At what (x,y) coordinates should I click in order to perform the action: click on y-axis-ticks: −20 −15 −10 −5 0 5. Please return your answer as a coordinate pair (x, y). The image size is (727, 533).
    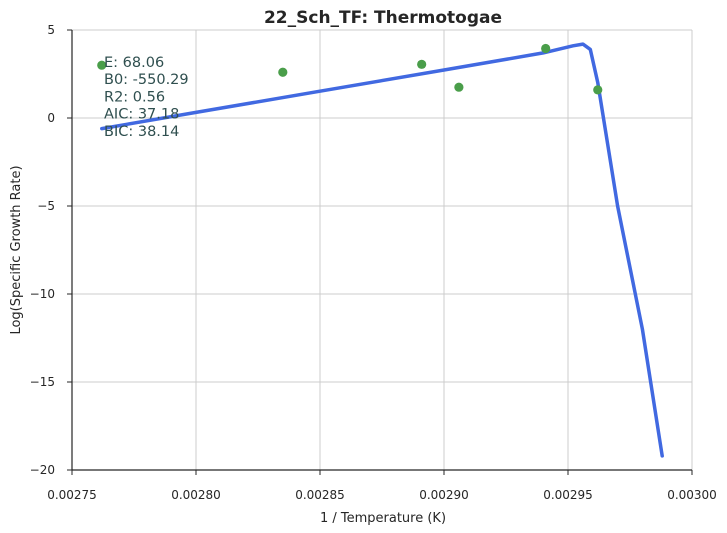
    Looking at the image, I should click on (51, 250).